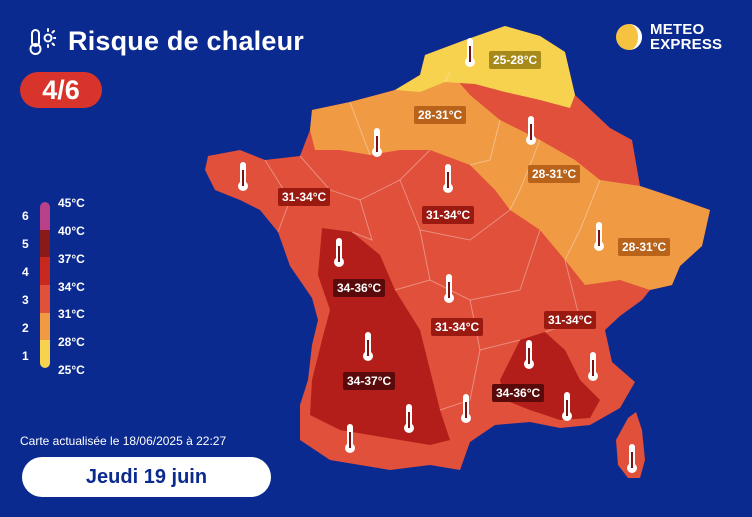  Describe the element at coordinates (71, 231) in the screenshot. I see `legend-temp: 40°C` at that location.